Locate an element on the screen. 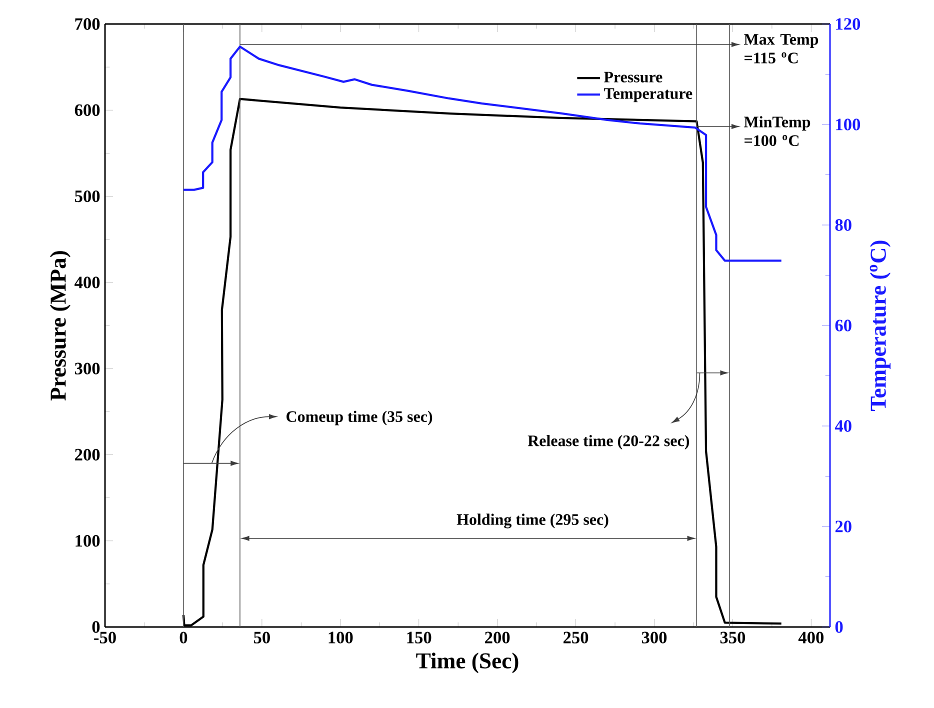 The image size is (934, 708). y2-tick-label: 100 is located at coordinates (848, 124).